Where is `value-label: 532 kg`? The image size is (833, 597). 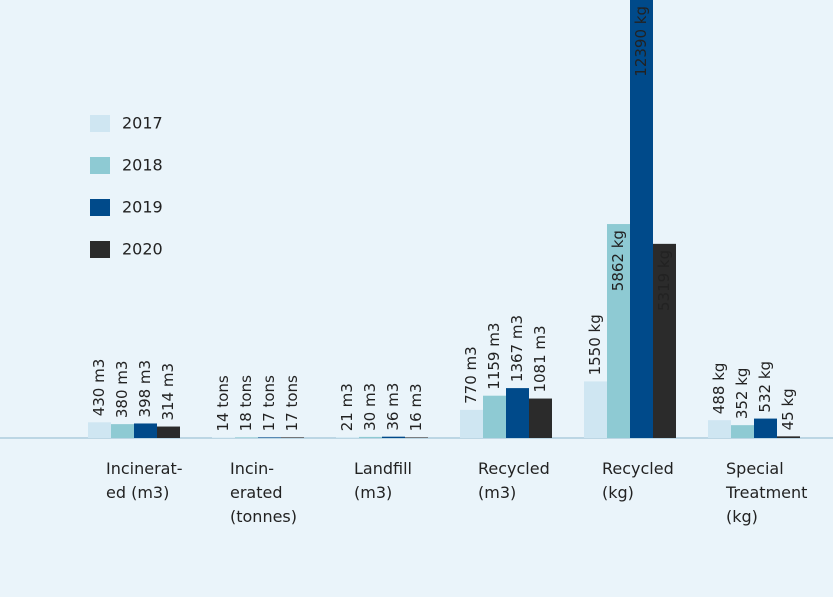 value-label: 532 kg is located at coordinates (765, 387).